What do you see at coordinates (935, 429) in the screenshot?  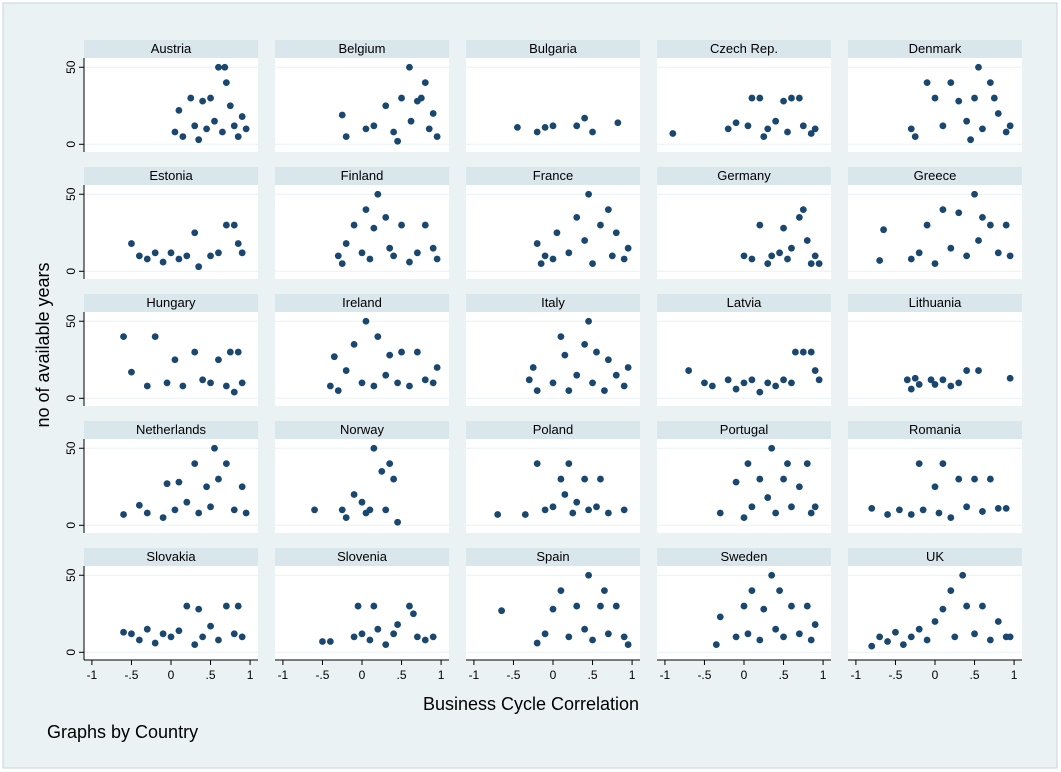 I see `panel-title: Romania` at bounding box center [935, 429].